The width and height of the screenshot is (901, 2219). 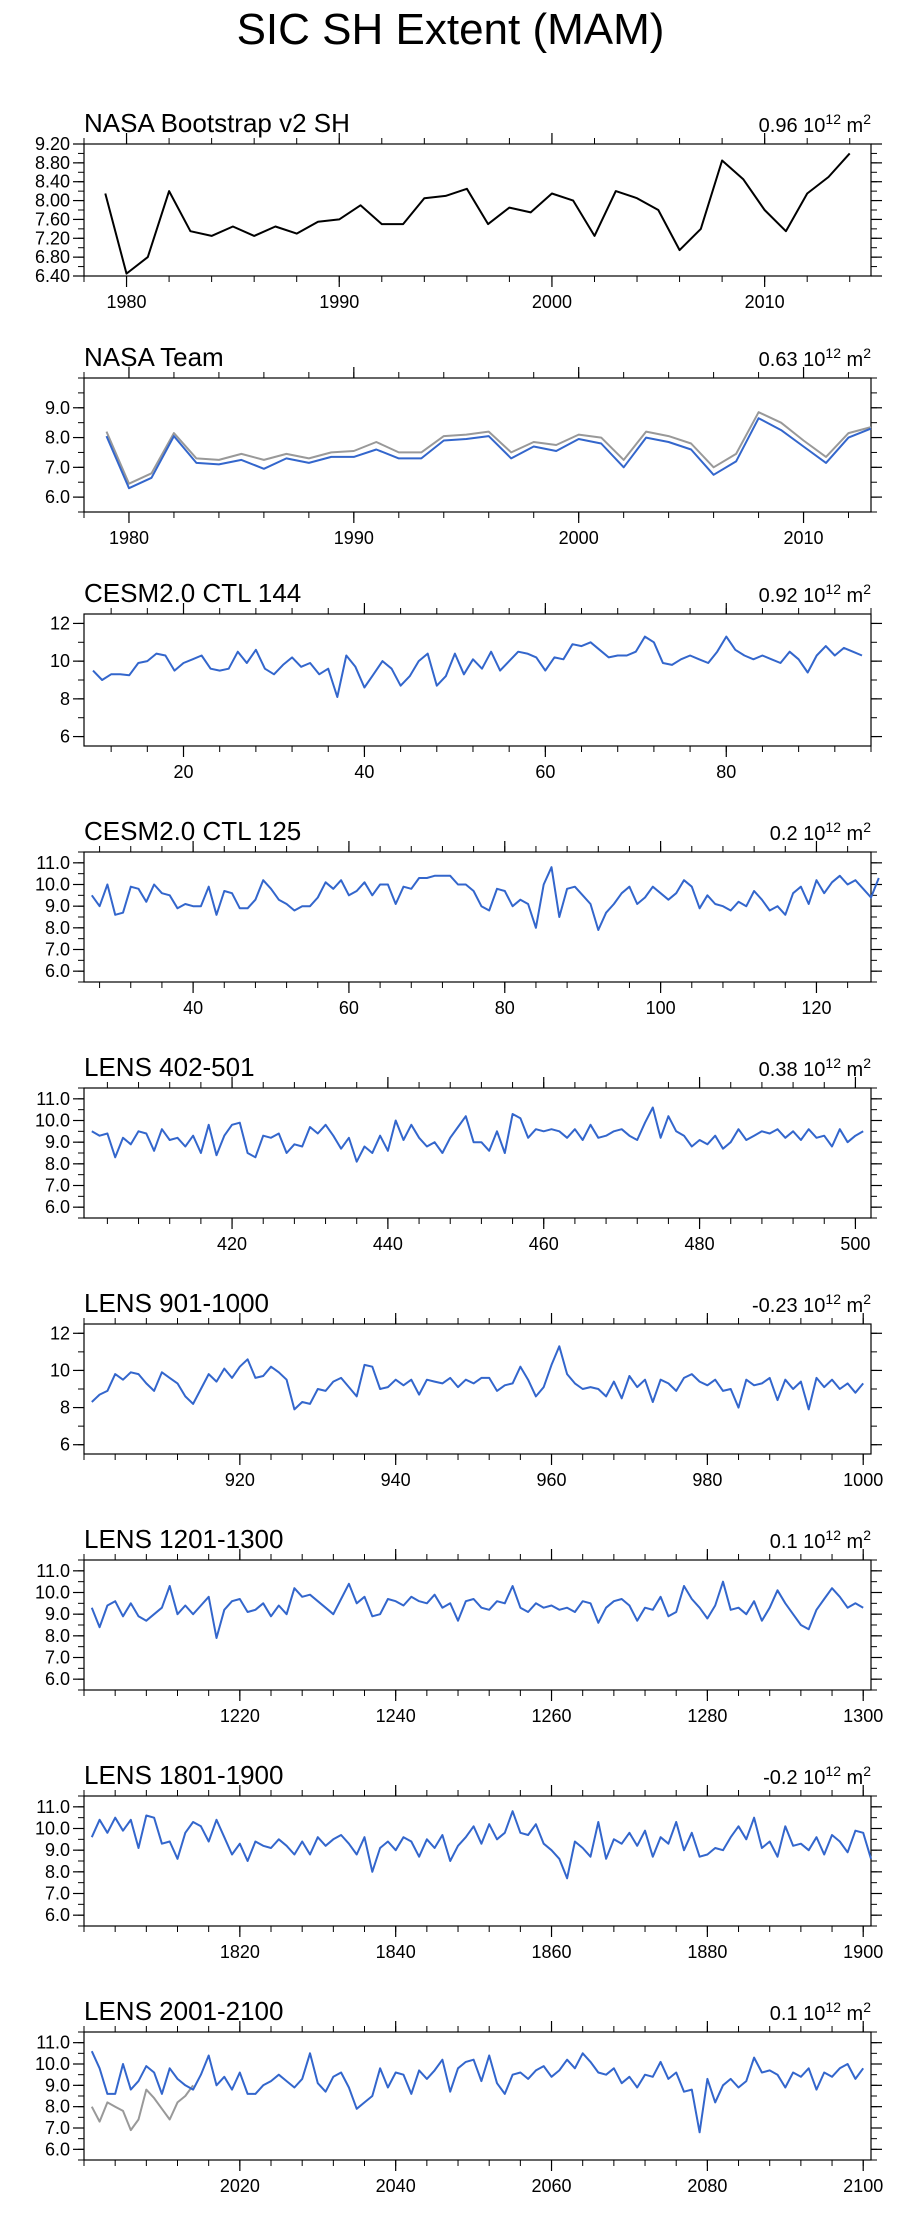 What do you see at coordinates (788, 1306) in the screenshot?
I see `trend-value: -0.23 10` at bounding box center [788, 1306].